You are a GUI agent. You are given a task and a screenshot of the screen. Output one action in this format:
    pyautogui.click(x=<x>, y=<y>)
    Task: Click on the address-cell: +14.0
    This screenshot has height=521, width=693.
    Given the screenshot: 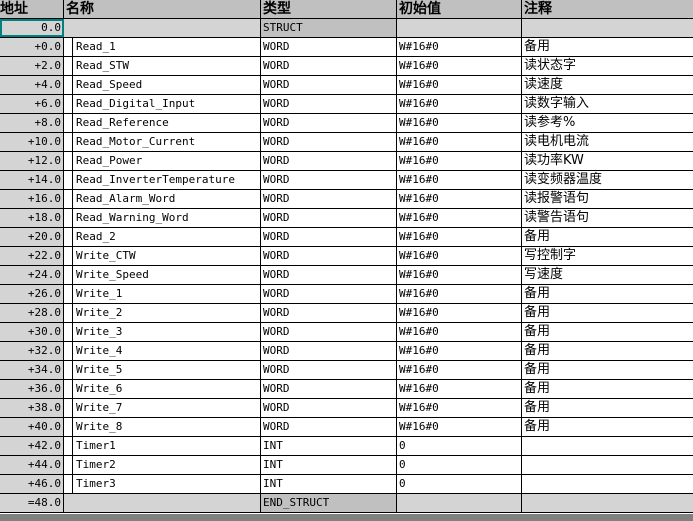 What is the action you would take?
    pyautogui.click(x=32, y=180)
    